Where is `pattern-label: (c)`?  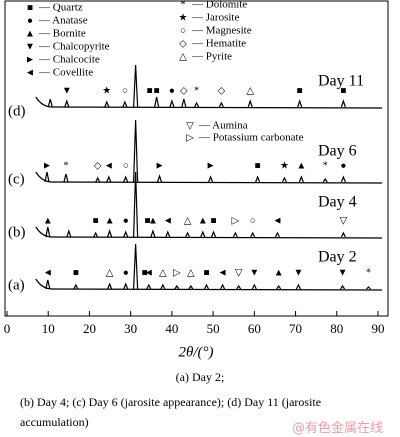
pattern-label: (c) is located at coordinates (16, 179).